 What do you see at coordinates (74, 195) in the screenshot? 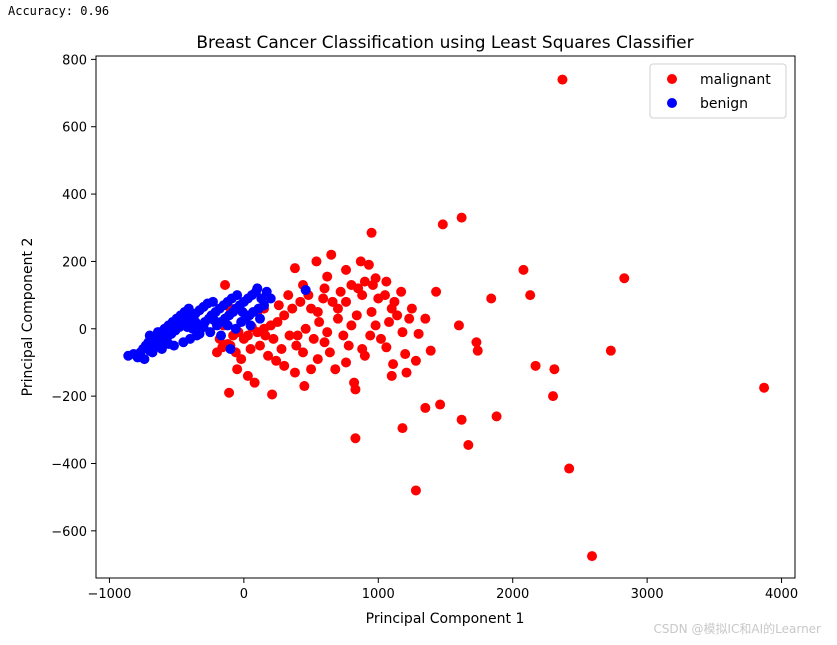
I see `y-tick-label: 400` at bounding box center [74, 195].